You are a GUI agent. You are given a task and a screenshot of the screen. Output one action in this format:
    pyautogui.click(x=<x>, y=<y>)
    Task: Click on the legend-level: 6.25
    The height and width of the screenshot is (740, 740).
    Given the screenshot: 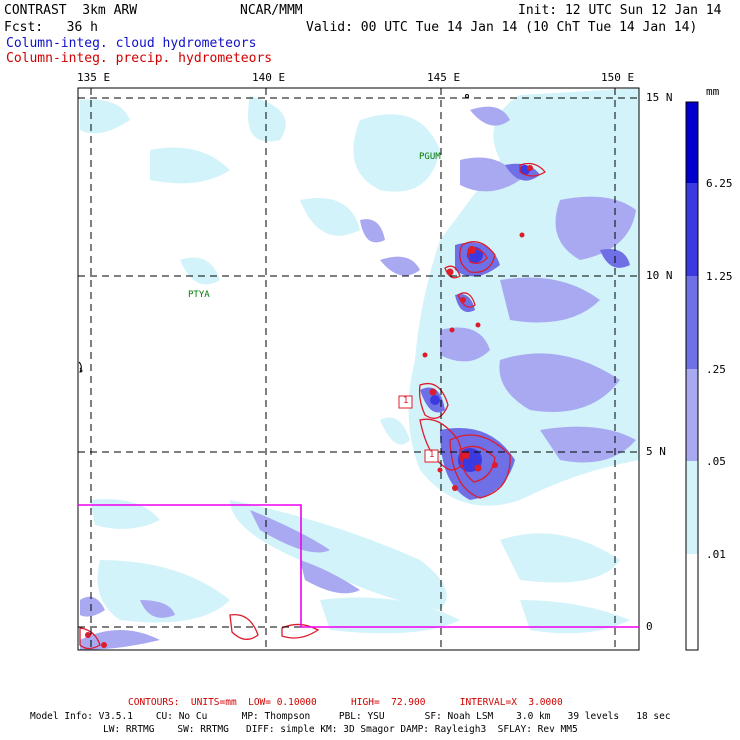 What is the action you would take?
    pyautogui.click(x=719, y=183)
    